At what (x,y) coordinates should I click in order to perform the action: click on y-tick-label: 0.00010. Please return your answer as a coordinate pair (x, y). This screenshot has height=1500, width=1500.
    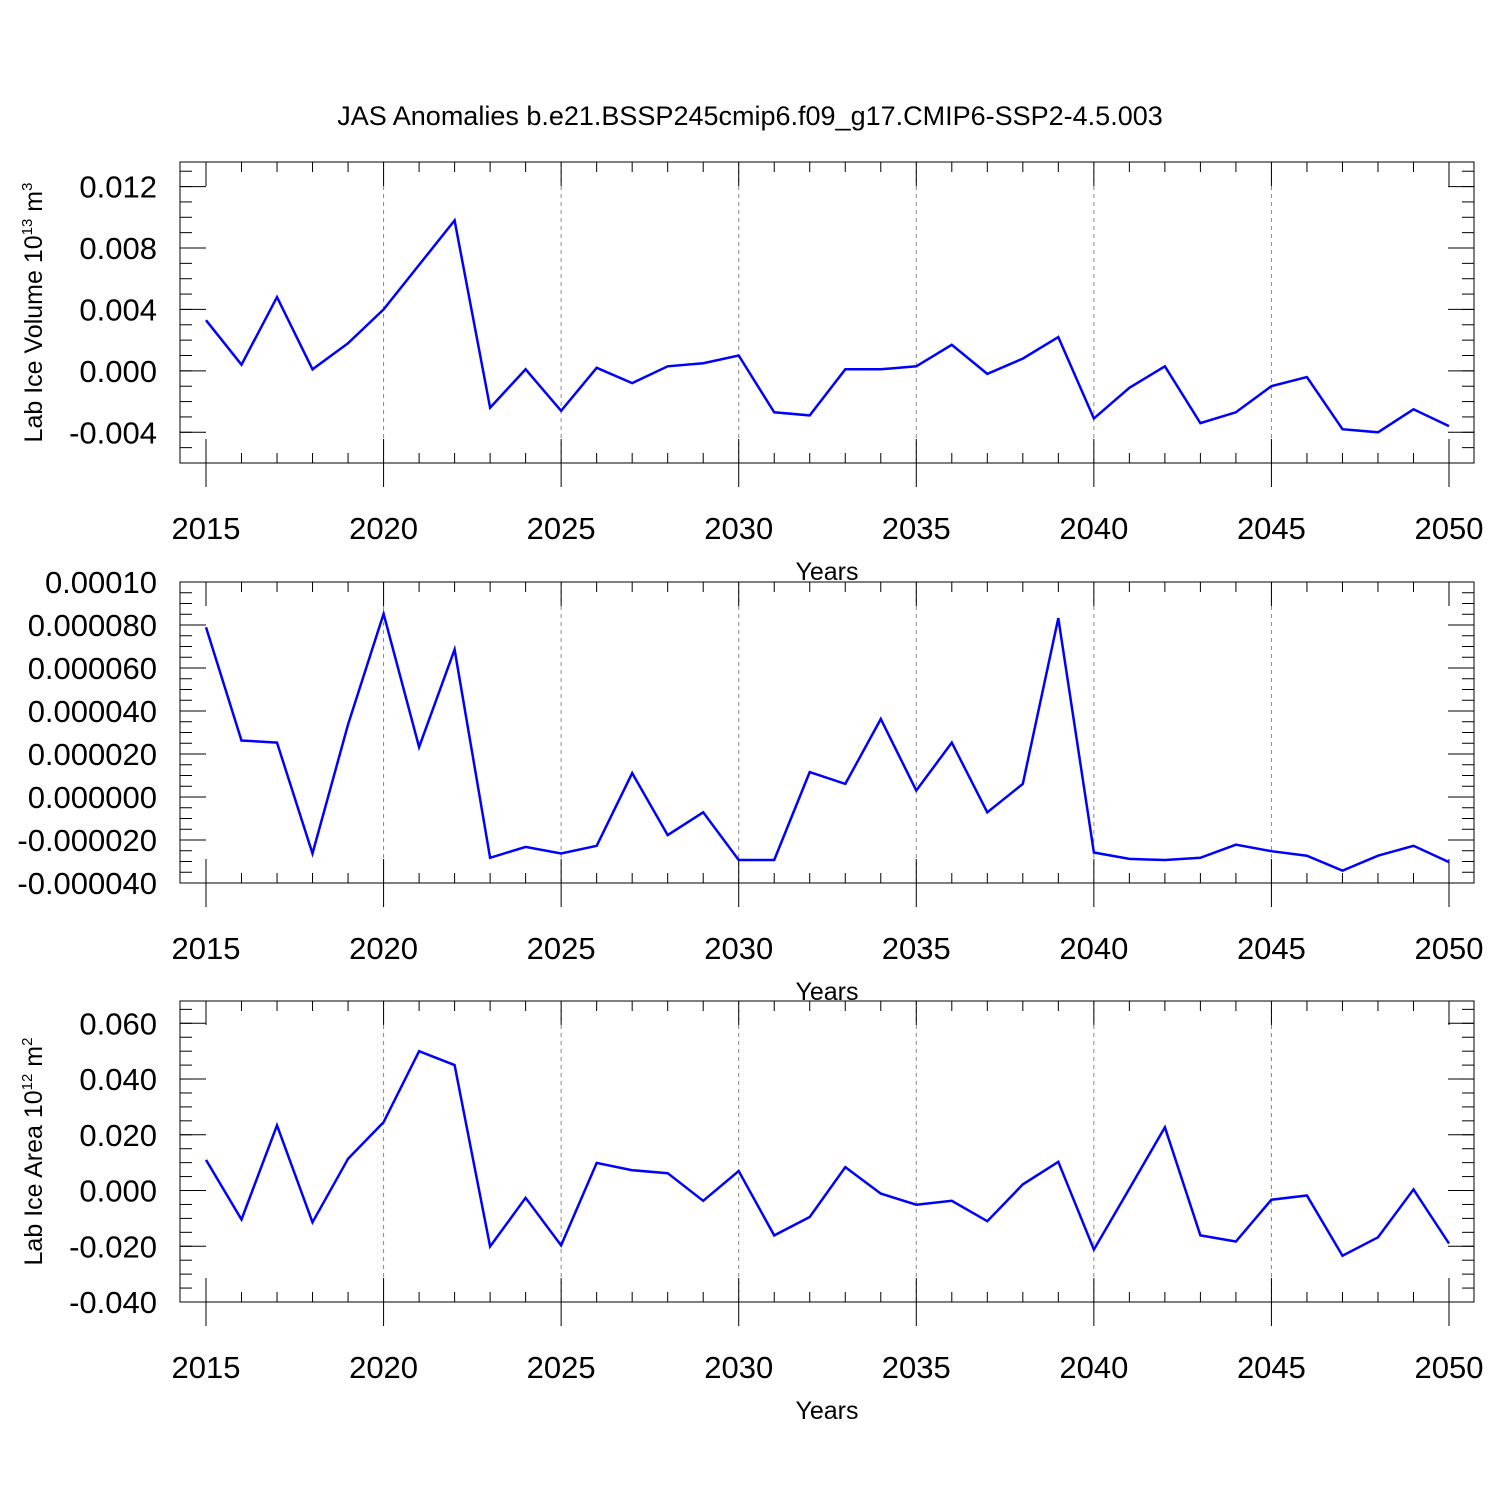
    Looking at the image, I should click on (101, 582).